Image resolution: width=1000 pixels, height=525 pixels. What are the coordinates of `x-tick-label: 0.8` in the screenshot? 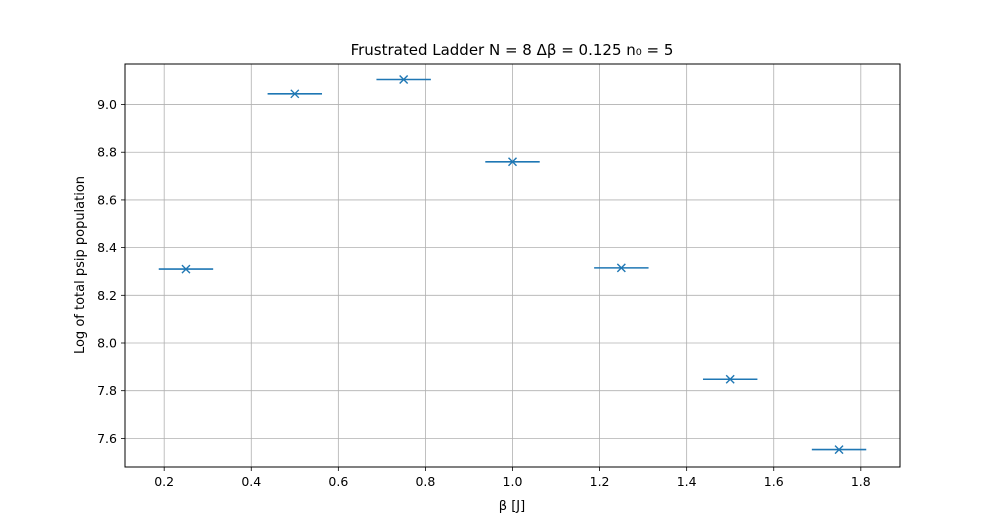 It's located at (425, 481).